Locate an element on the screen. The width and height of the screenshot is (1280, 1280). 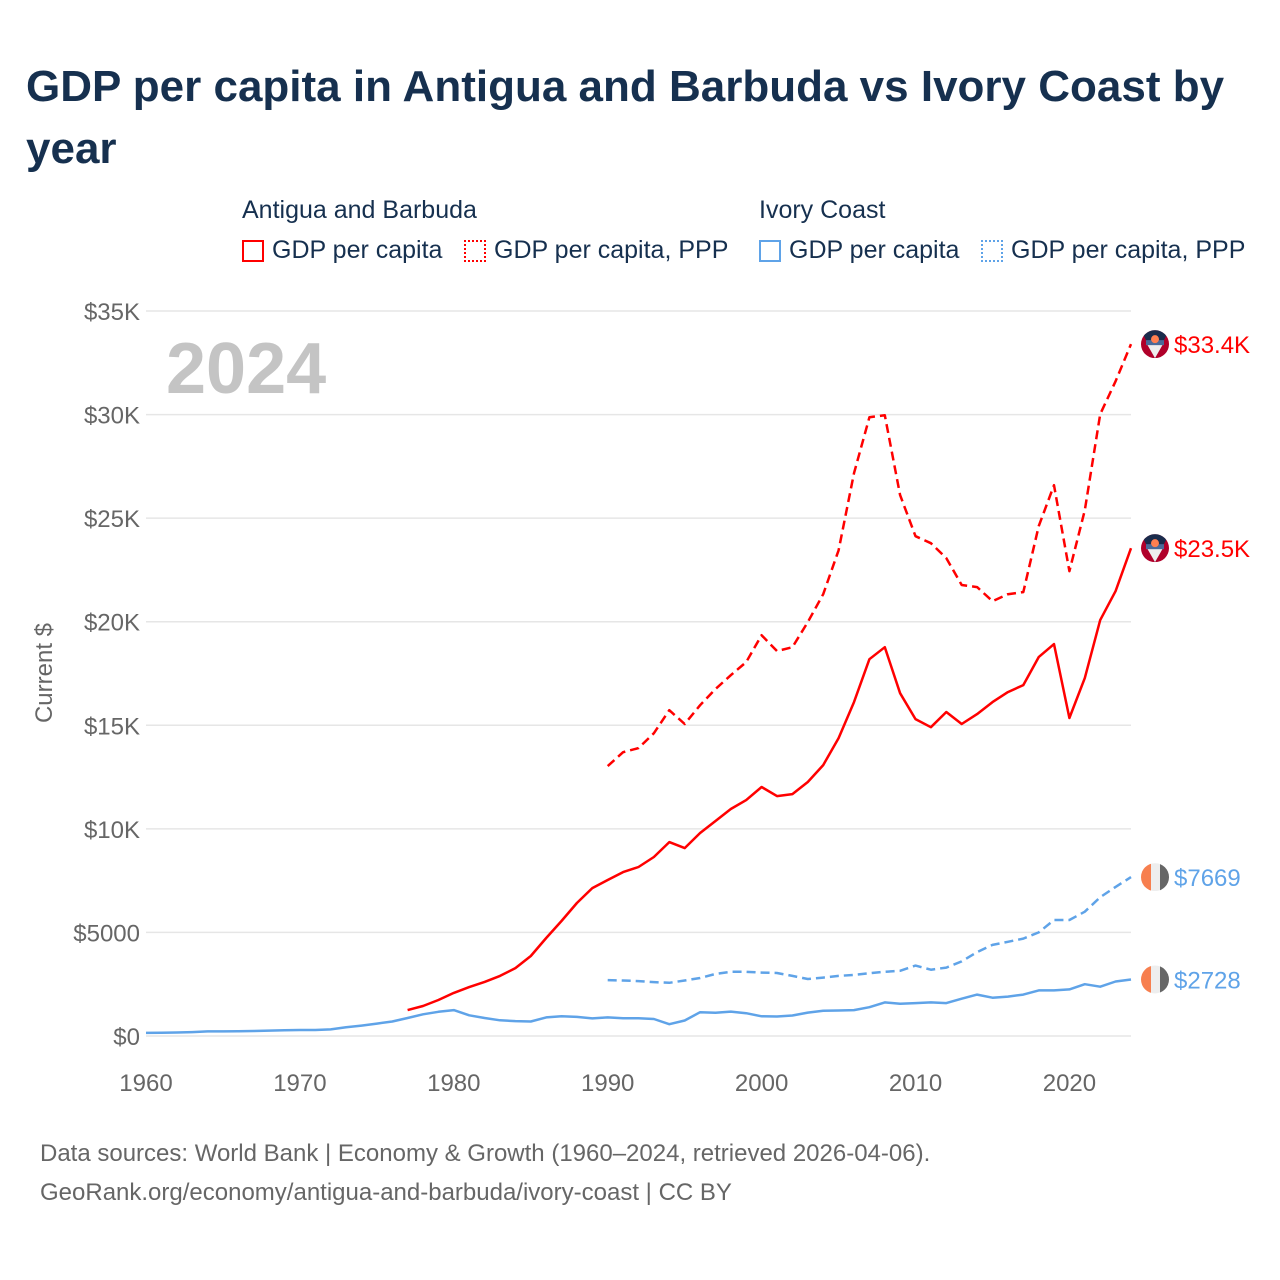
end-value-label: $2728 is located at coordinates (1207, 980).